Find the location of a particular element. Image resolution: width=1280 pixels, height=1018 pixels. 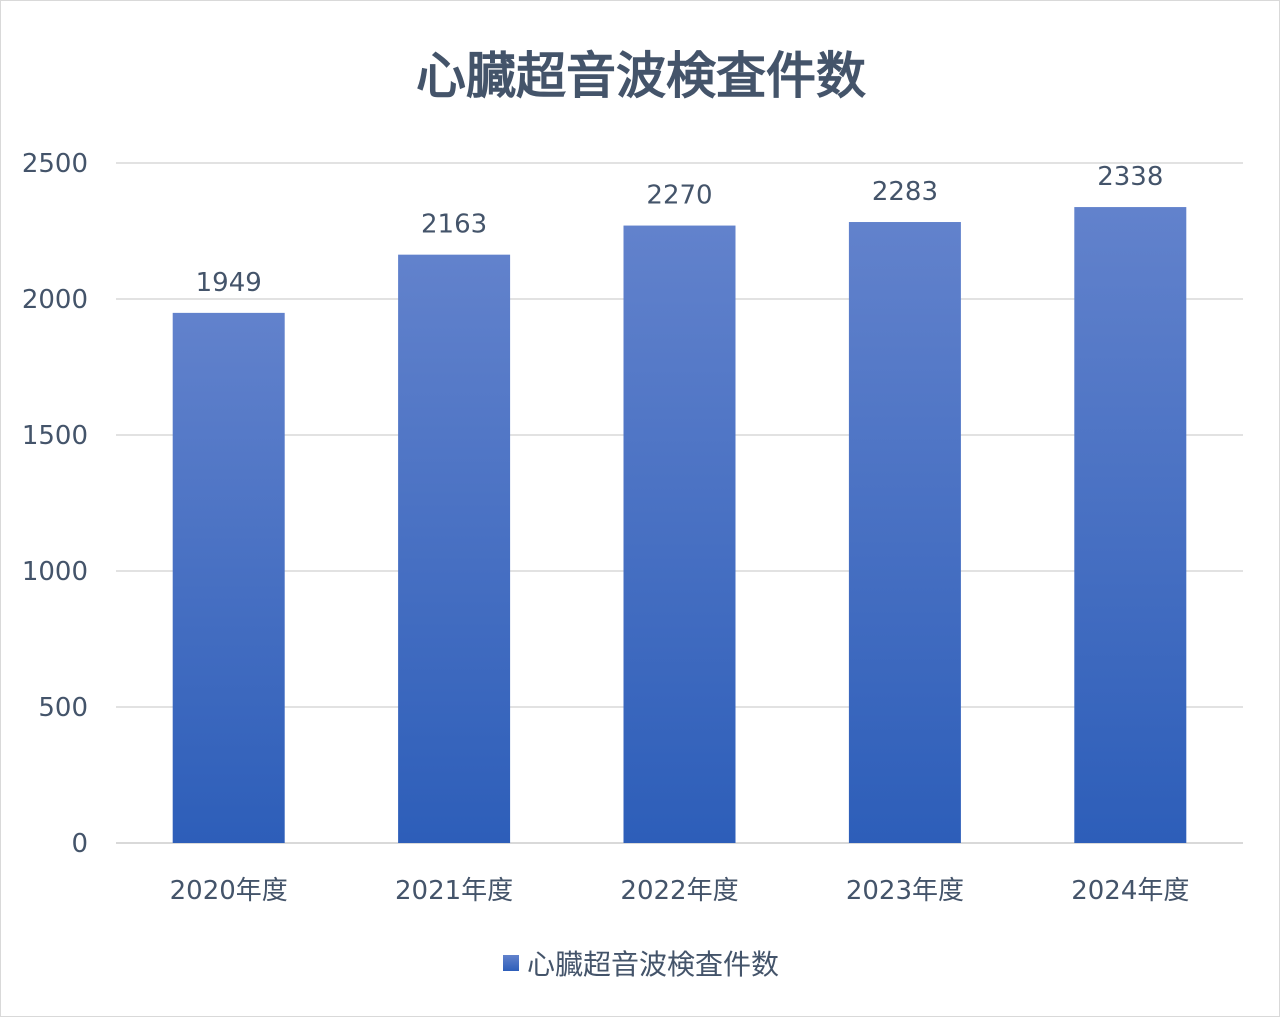

x-tick-label: 2024年度 is located at coordinates (1130, 891).